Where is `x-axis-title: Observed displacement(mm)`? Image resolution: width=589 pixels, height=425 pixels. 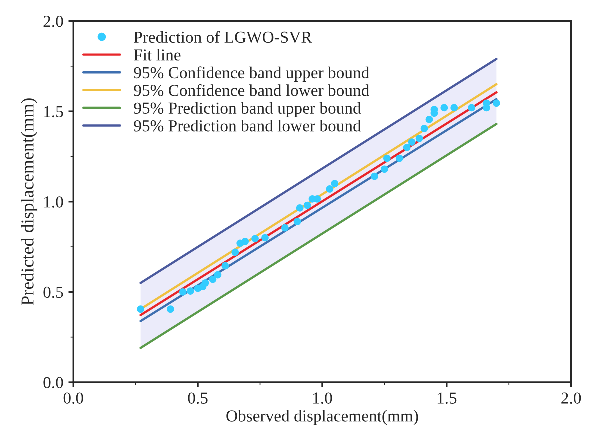
x-axis-title: Observed displacement(mm) is located at coordinates (322, 417).